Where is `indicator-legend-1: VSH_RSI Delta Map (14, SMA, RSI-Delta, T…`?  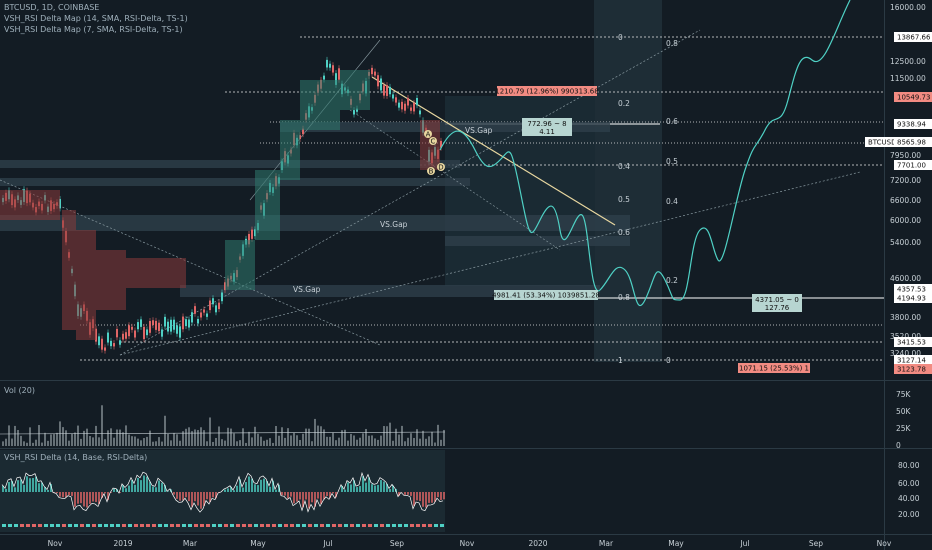 indicator-legend-1: VSH_RSI Delta Map (14, SMA, RSI-Delta, T… is located at coordinates (96, 18).